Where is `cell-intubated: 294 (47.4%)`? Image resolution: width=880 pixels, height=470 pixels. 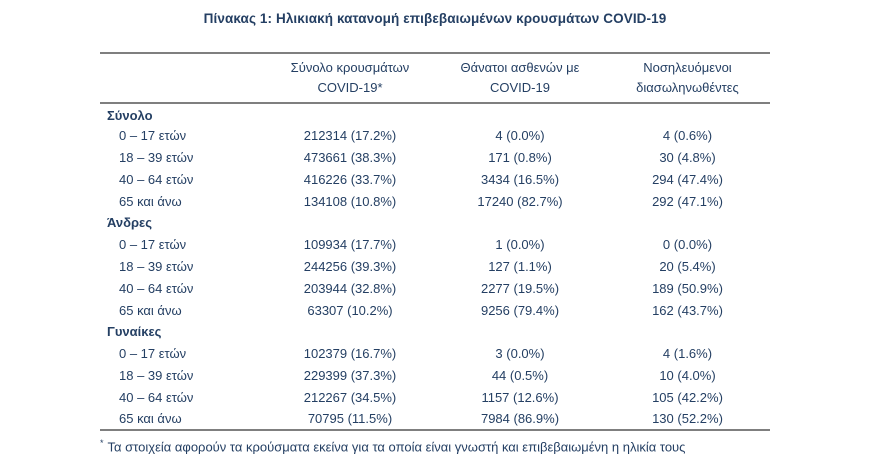
cell-intubated: 294 (47.4%) is located at coordinates (687, 179).